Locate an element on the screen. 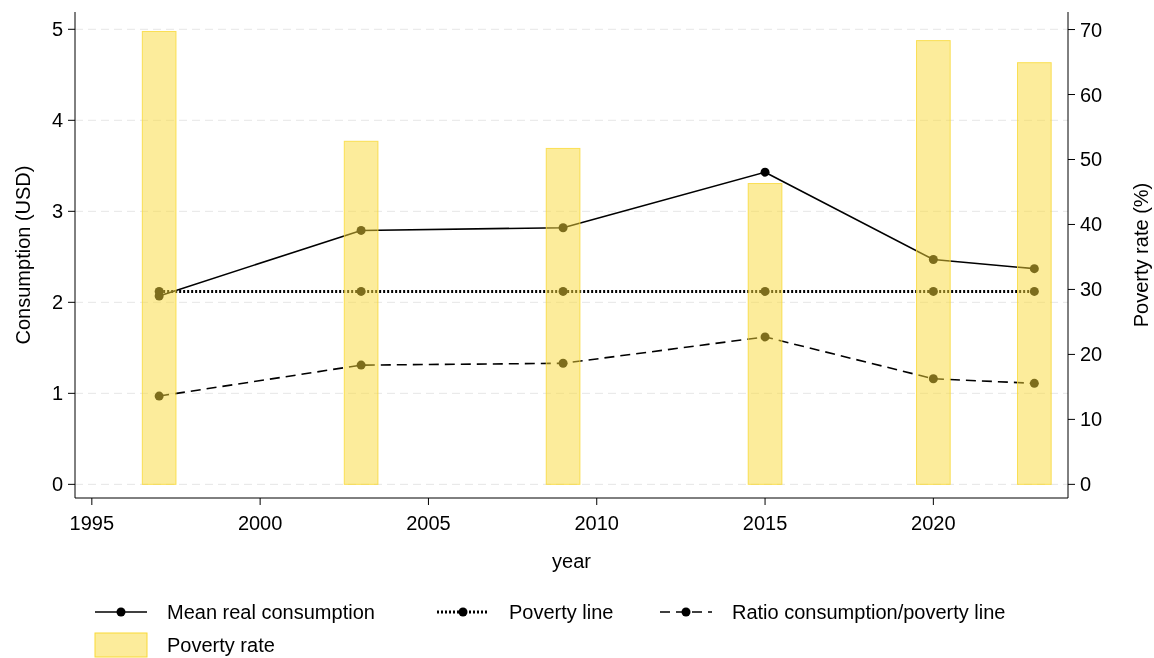 This screenshot has width=1154, height=658. x-axis-title: year is located at coordinates (572, 561).